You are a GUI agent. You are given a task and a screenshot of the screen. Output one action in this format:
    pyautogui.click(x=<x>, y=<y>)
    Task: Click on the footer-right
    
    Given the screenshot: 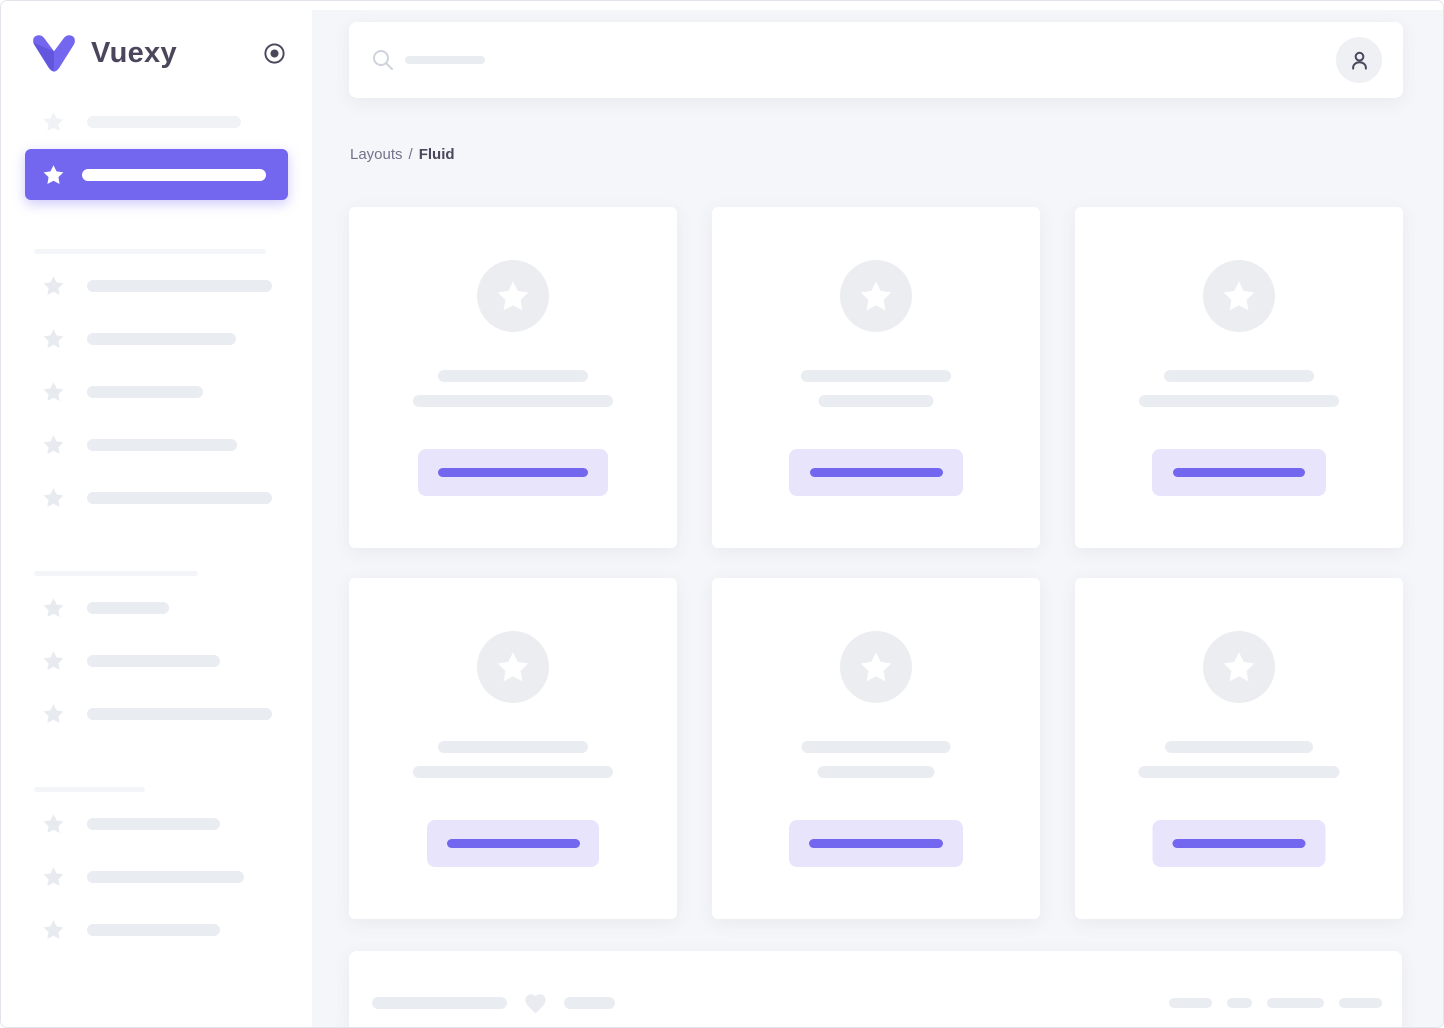 What is the action you would take?
    pyautogui.click(x=1275, y=1003)
    